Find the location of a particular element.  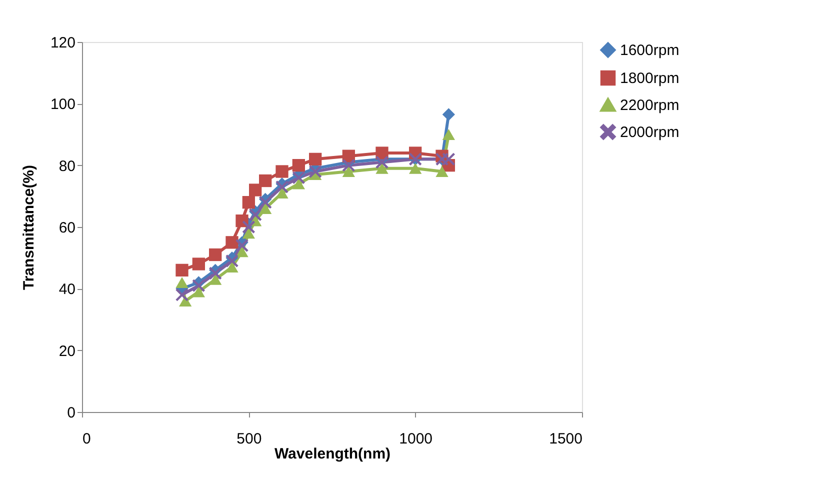

y-axis-title: Transmittance(%) is located at coordinates (29, 227).